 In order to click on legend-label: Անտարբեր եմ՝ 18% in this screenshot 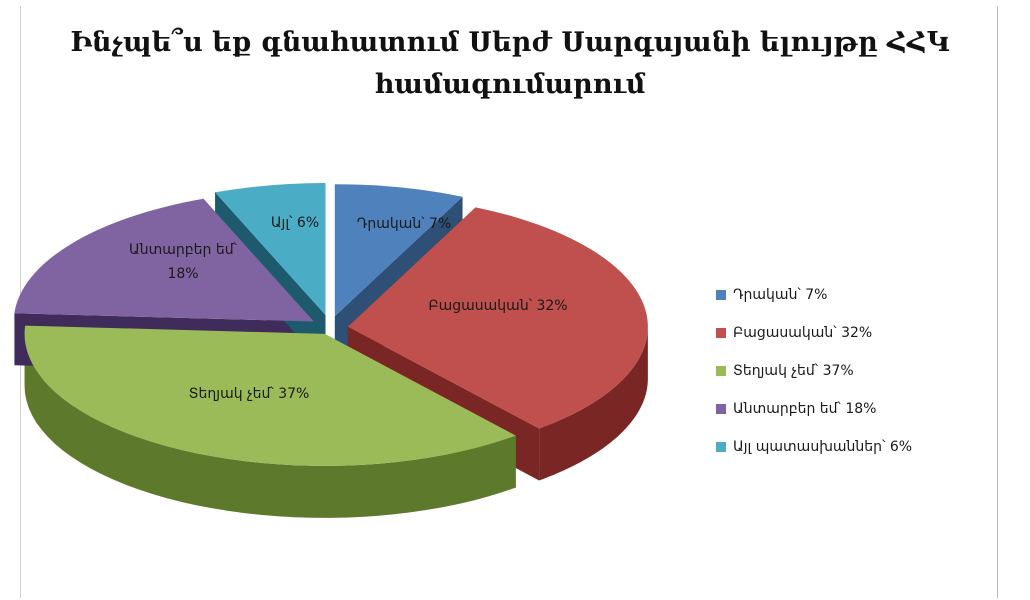, I will do `click(805, 409)`.